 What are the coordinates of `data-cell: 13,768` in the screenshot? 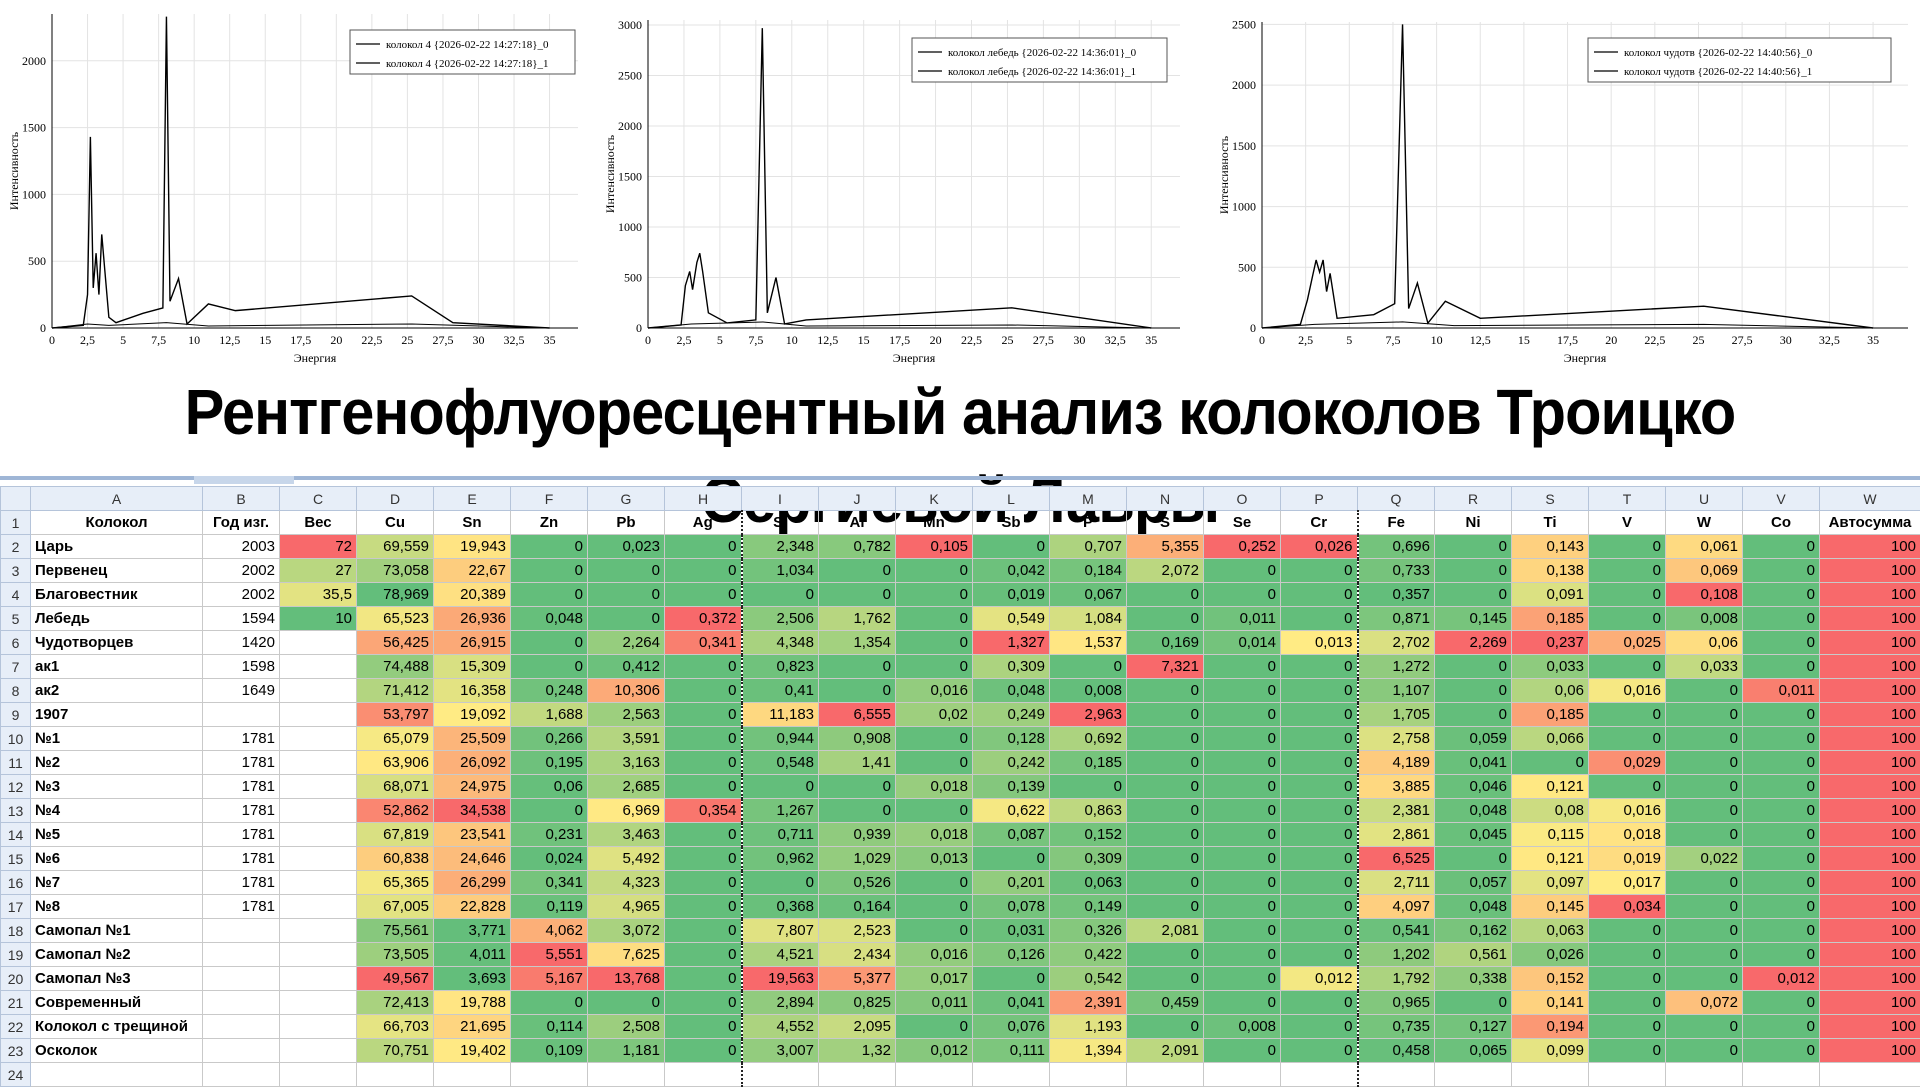 It's located at (626, 979).